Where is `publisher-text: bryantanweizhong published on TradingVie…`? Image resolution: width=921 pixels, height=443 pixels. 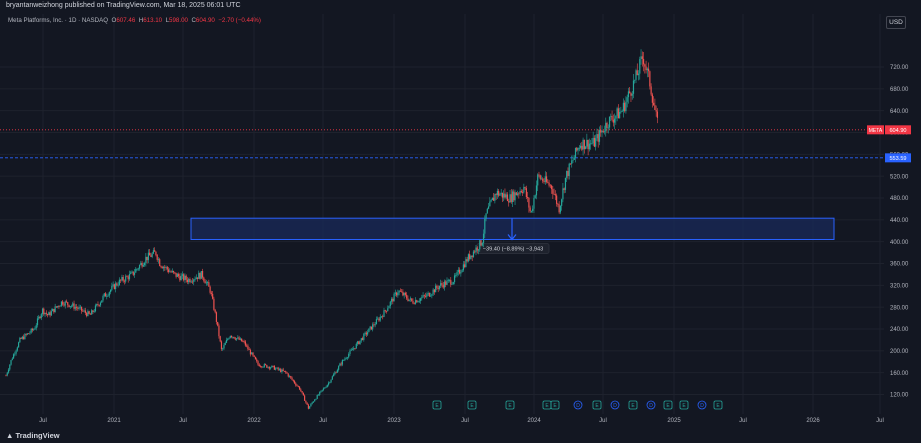
publisher-text: bryantanweizhong published on TradingVie… is located at coordinates (123, 5).